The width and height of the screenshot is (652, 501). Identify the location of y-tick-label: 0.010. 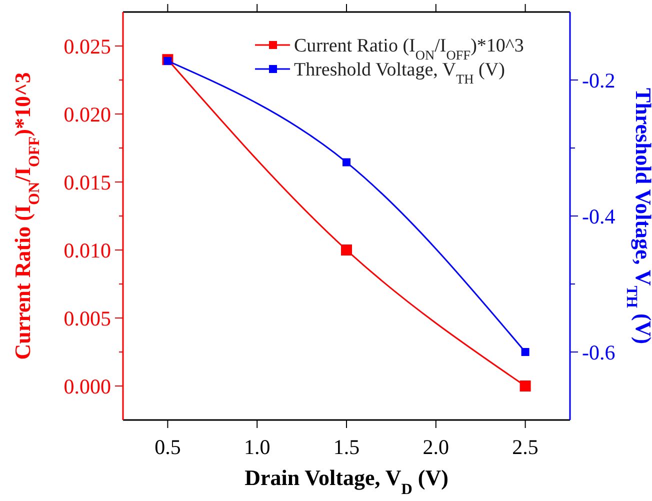
(87, 250).